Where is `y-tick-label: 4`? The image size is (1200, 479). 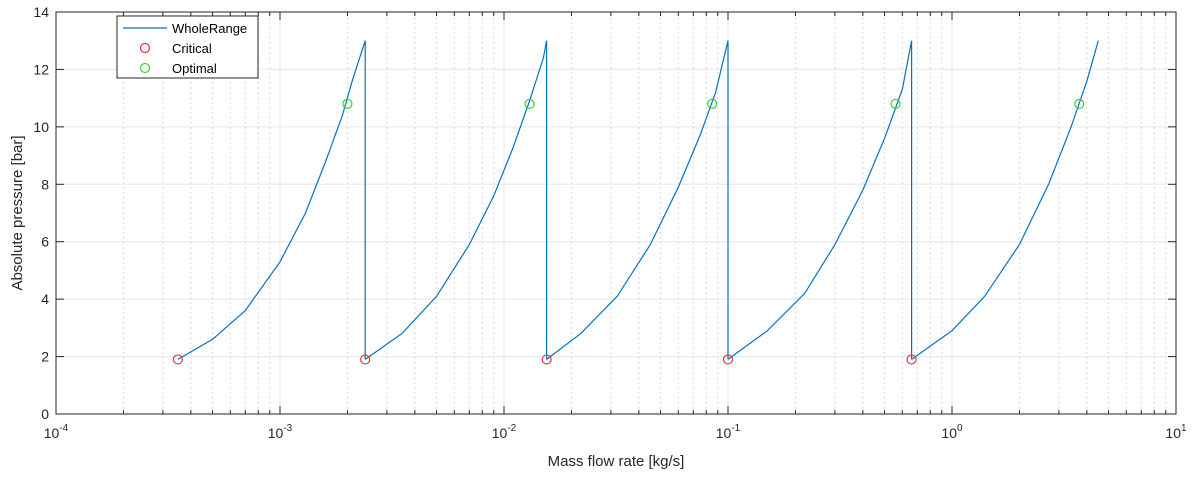 y-tick-label: 4 is located at coordinates (45, 299).